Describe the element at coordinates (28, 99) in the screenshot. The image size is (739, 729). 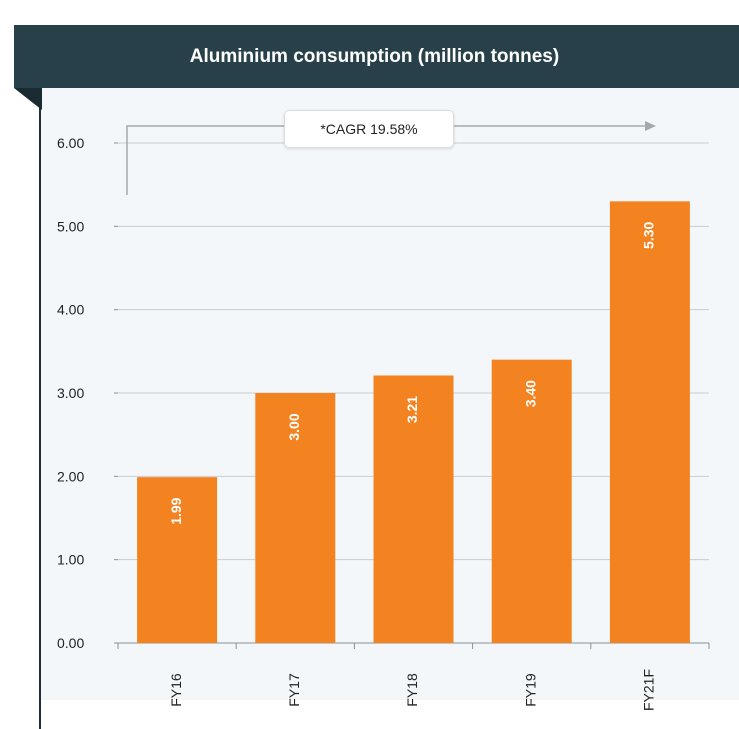
I see `title-bar-fold` at that location.